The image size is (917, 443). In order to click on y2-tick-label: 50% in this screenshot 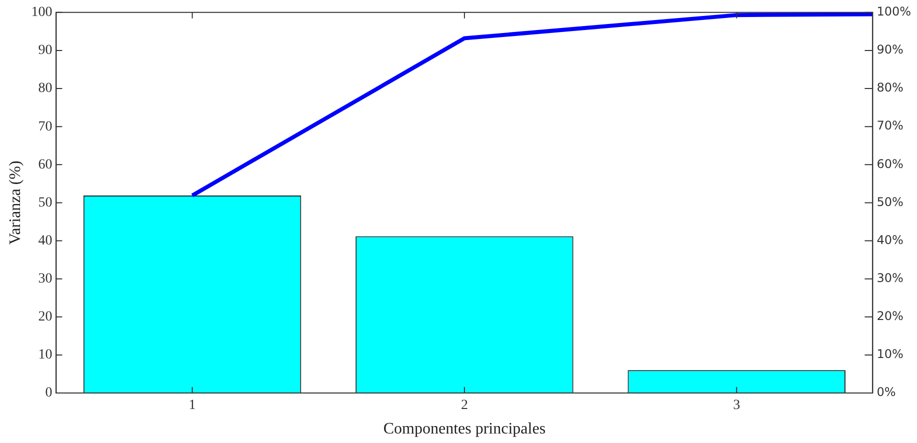, I will do `click(890, 201)`.